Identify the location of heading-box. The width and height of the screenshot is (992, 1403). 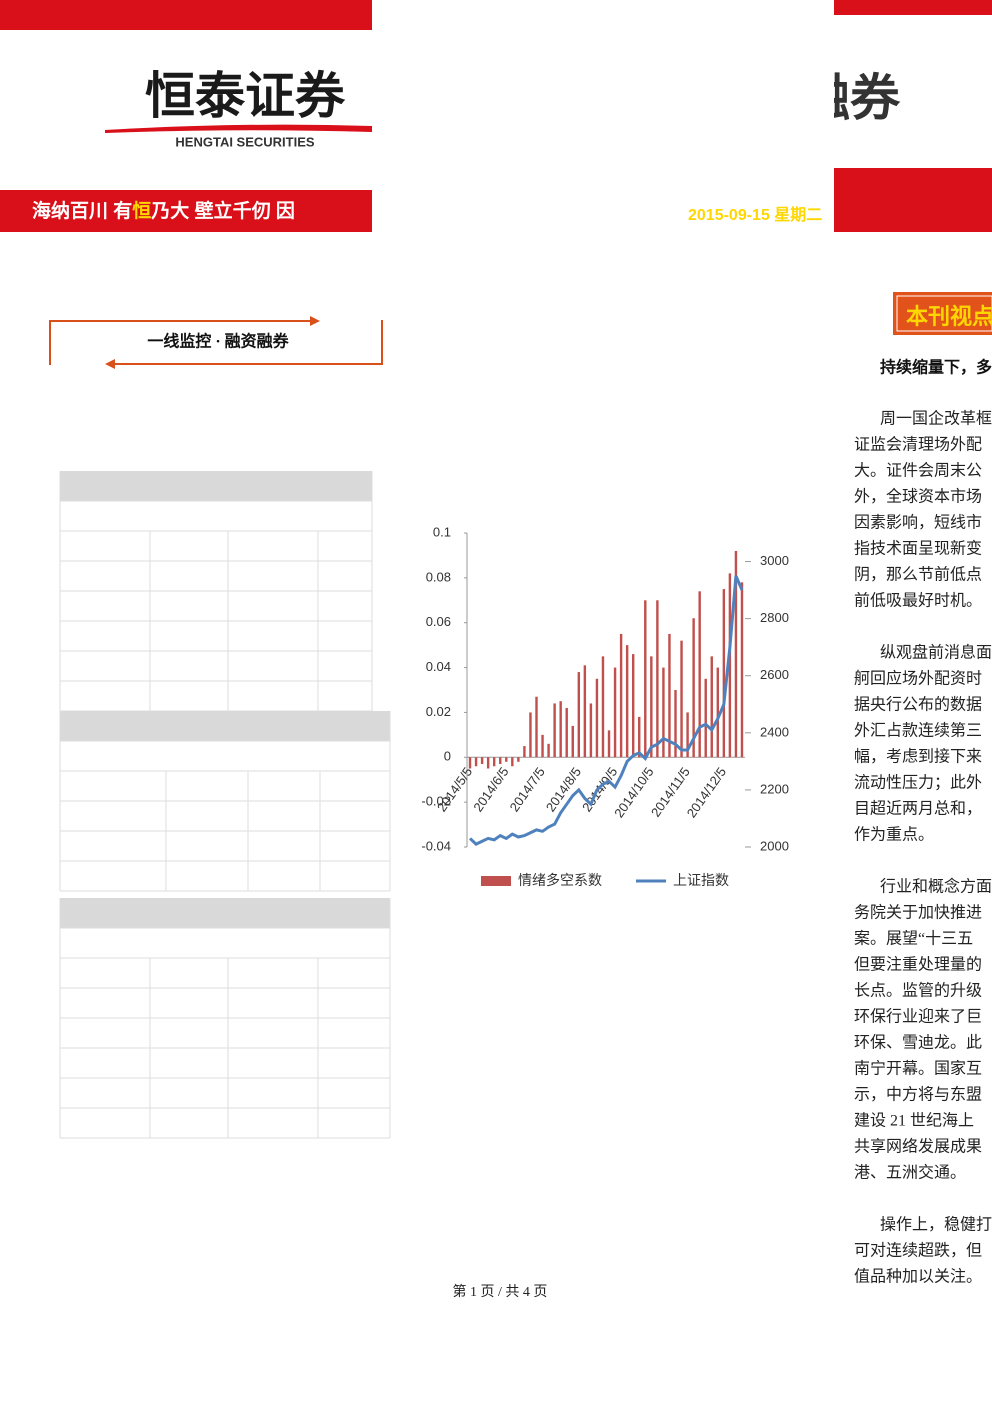
(942, 313).